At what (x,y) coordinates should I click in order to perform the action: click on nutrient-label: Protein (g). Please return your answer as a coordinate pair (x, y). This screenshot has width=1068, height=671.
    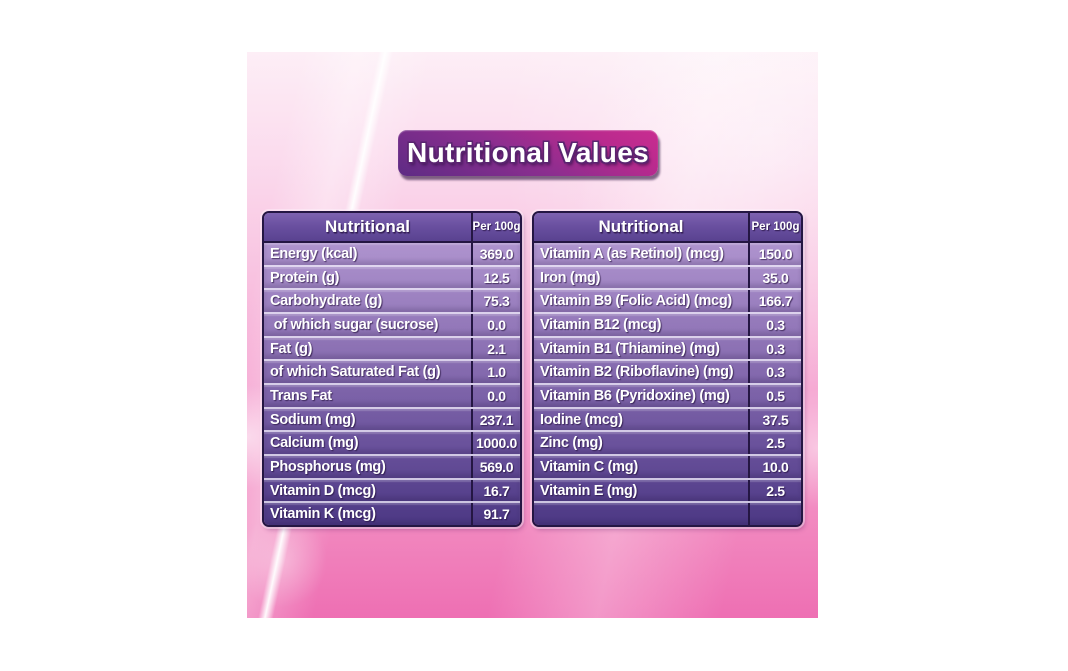
    Looking at the image, I should click on (305, 277).